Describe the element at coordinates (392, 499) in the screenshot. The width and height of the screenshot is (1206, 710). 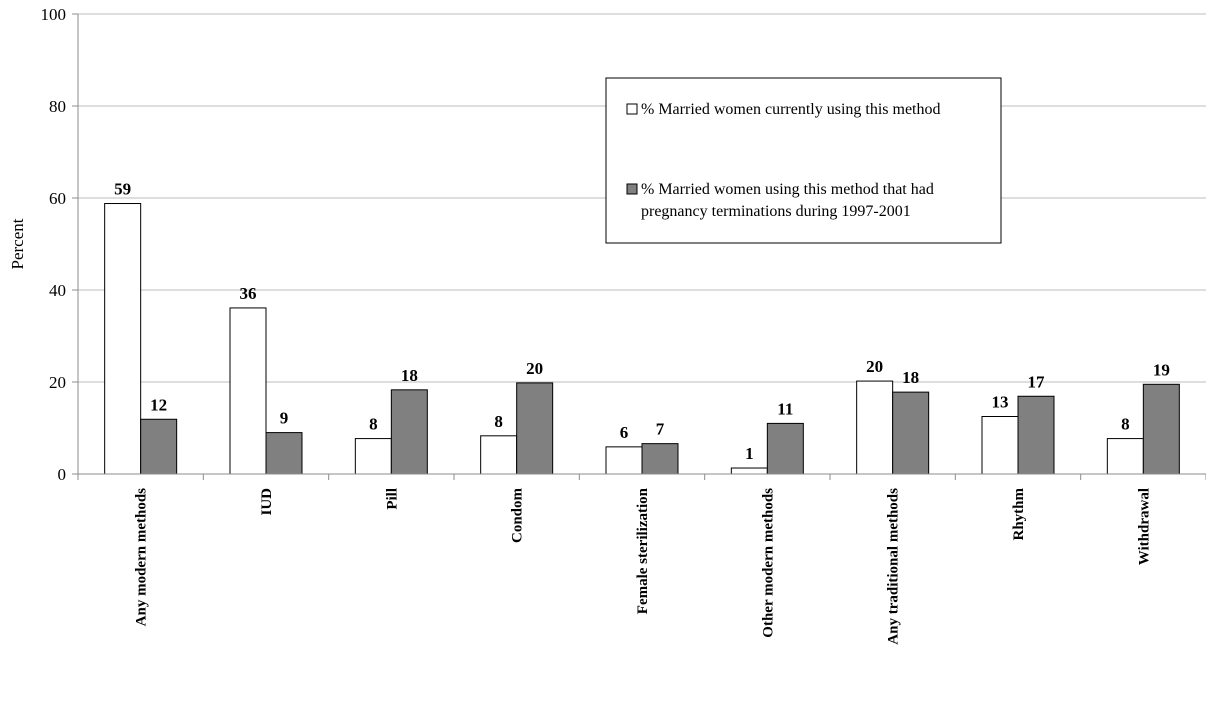
I see `category-label: Pill` at that location.